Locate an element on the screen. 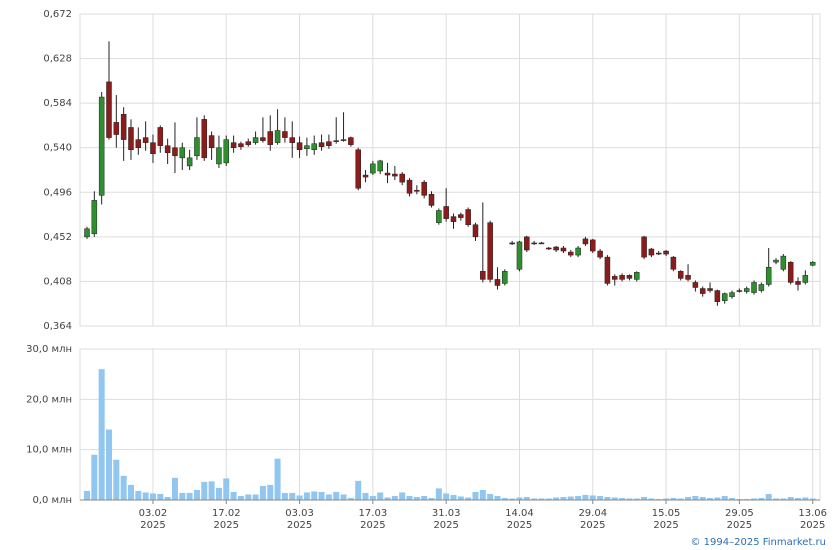  x-tick-label-line: 17.02 is located at coordinates (226, 513).